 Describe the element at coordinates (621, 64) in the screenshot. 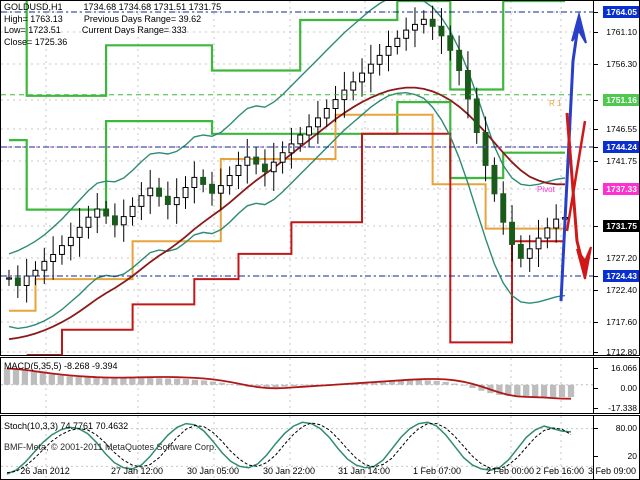

I see `price-axis-tick: 1756.30` at that location.